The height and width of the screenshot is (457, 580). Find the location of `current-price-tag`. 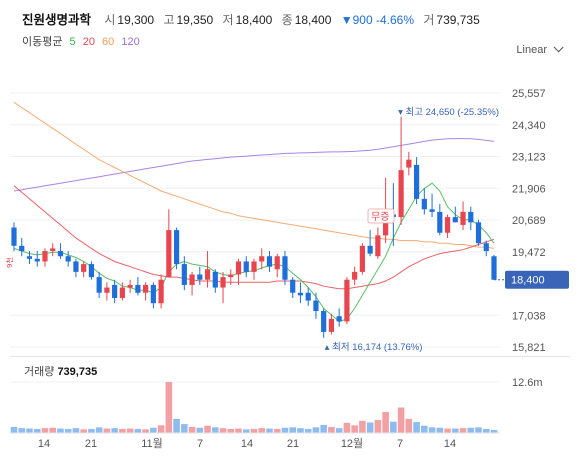

current-price-tag is located at coordinates (537, 279).